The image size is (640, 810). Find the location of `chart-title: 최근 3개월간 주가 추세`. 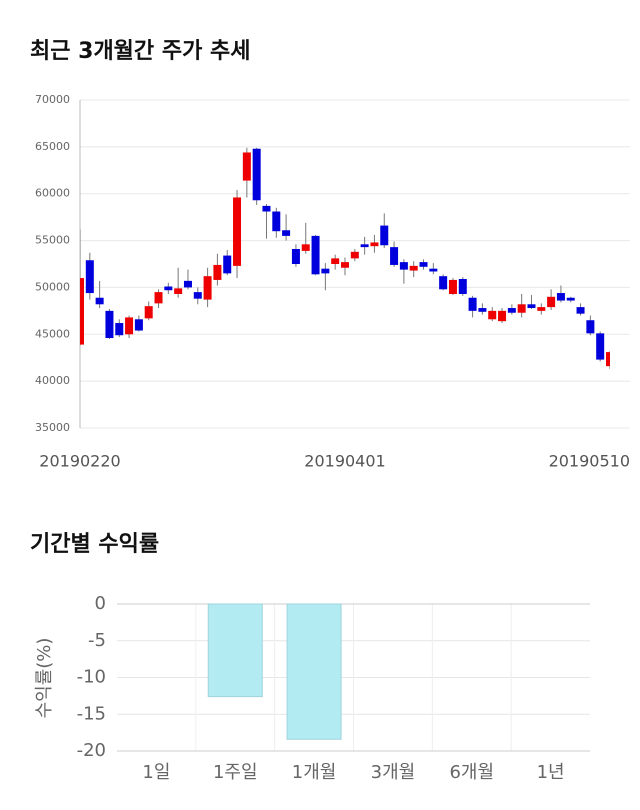

chart-title: 최근 3개월간 주가 추세 is located at coordinates (140, 51).